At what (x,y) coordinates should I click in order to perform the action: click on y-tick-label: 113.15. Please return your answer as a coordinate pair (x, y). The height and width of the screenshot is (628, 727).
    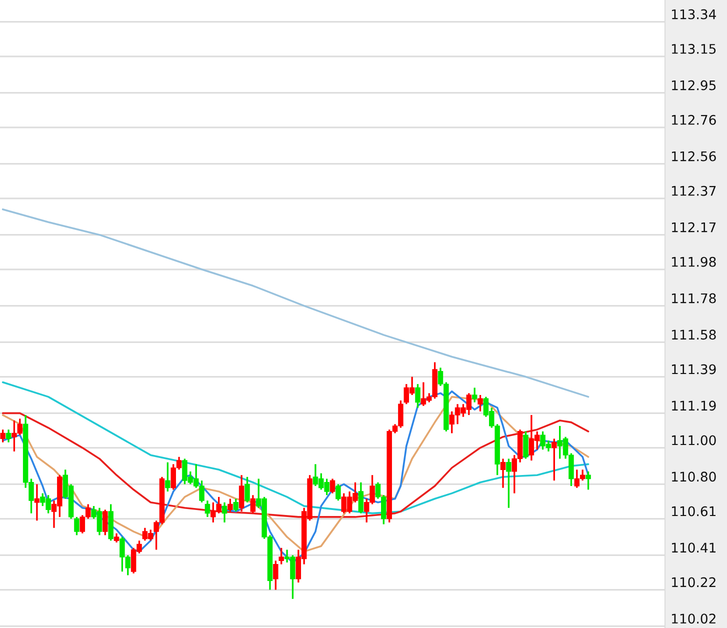
    Looking at the image, I should click on (694, 49).